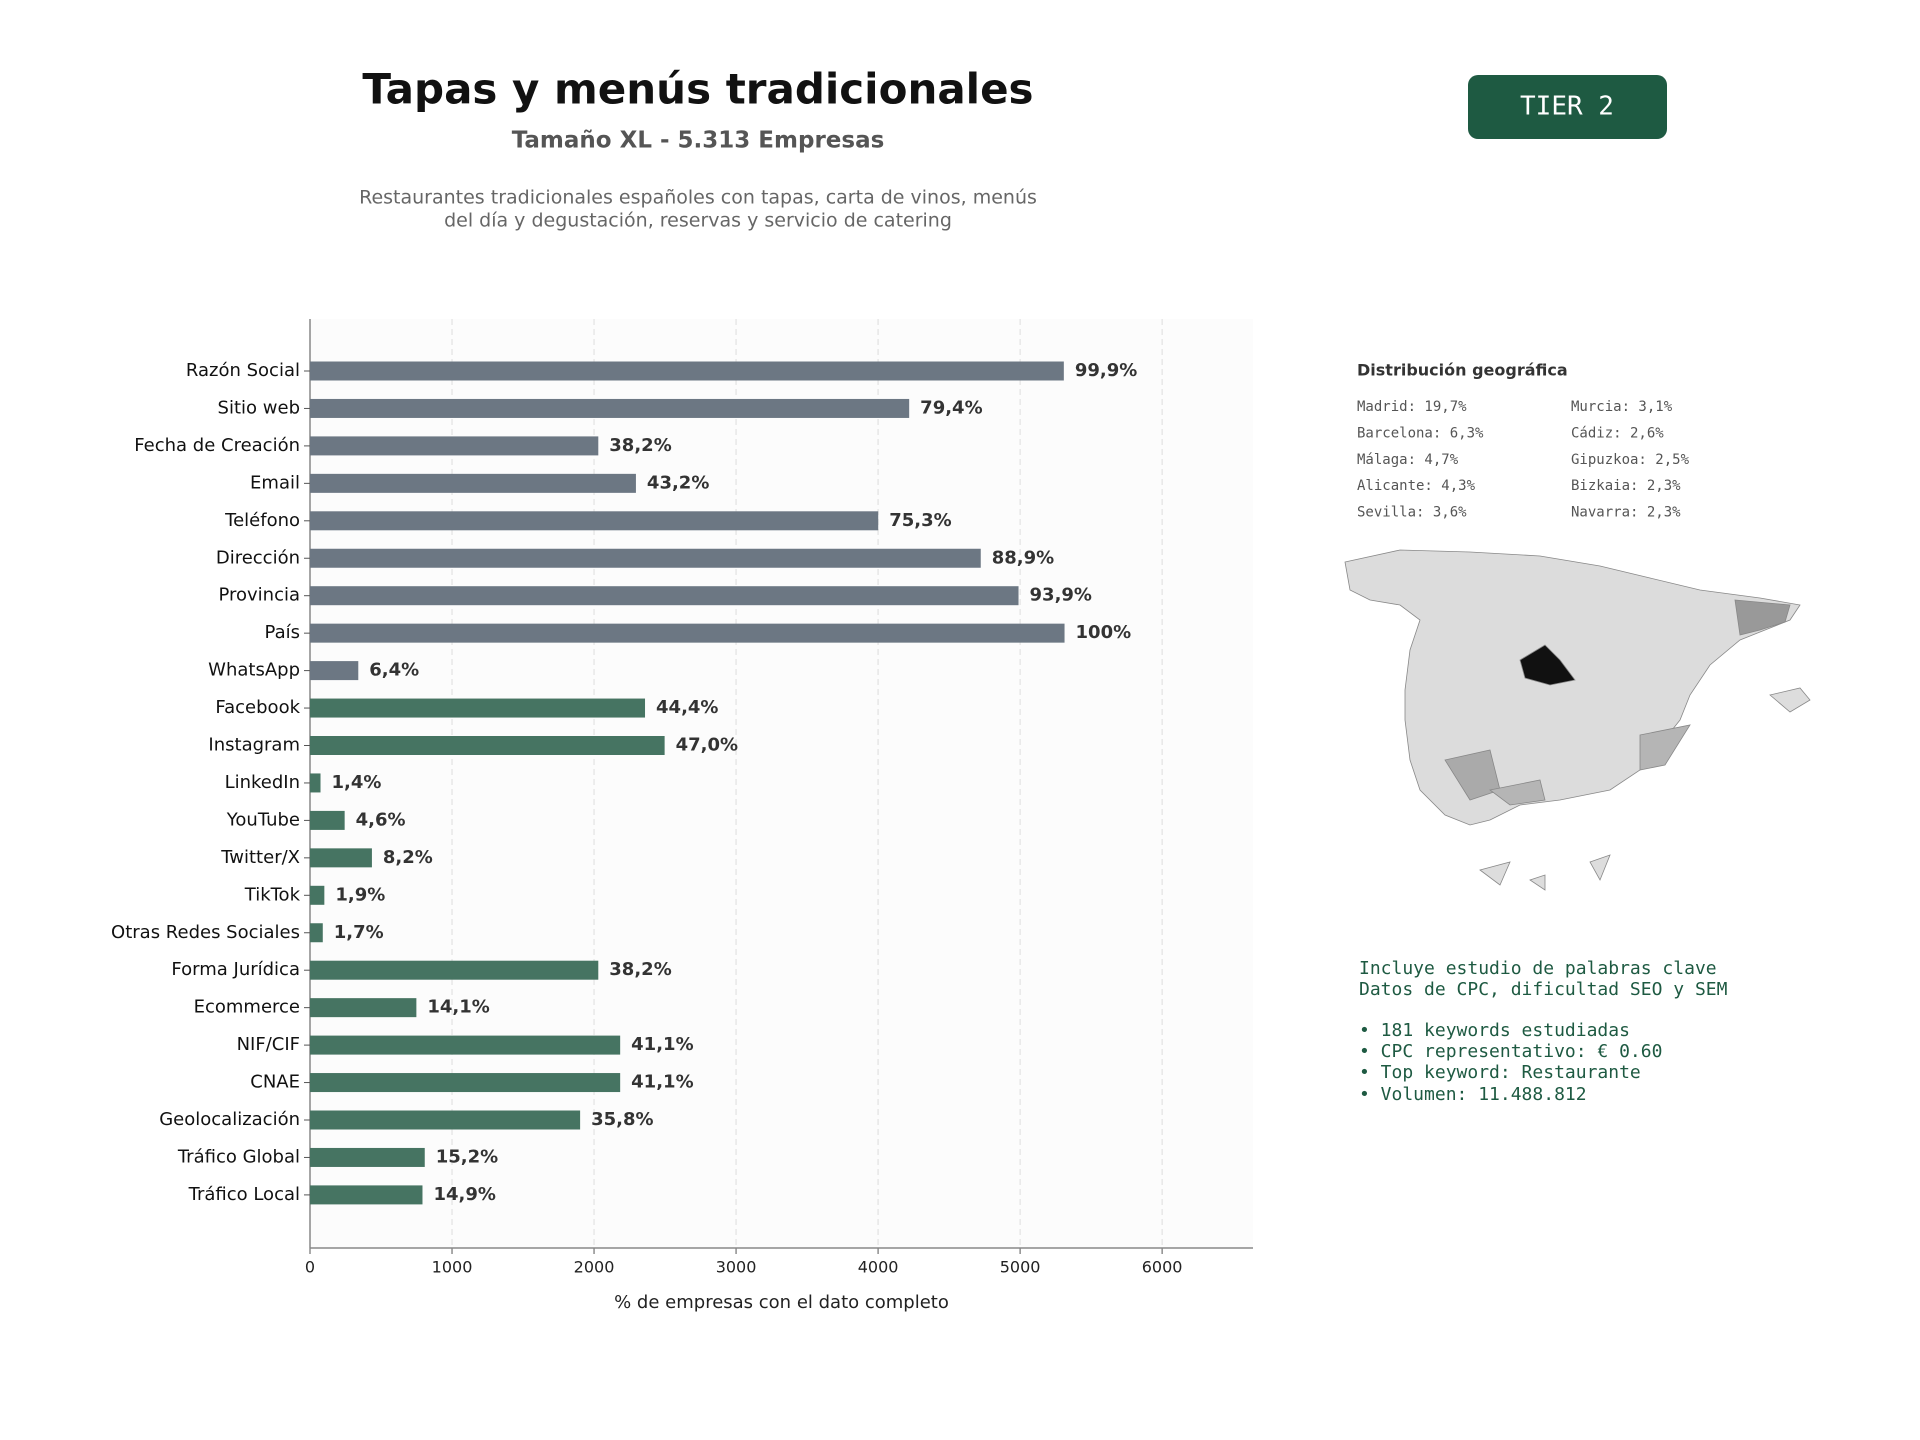 The height and width of the screenshot is (1440, 1920). Describe the element at coordinates (951, 407) in the screenshot. I see `value-label: 79,4%` at that location.